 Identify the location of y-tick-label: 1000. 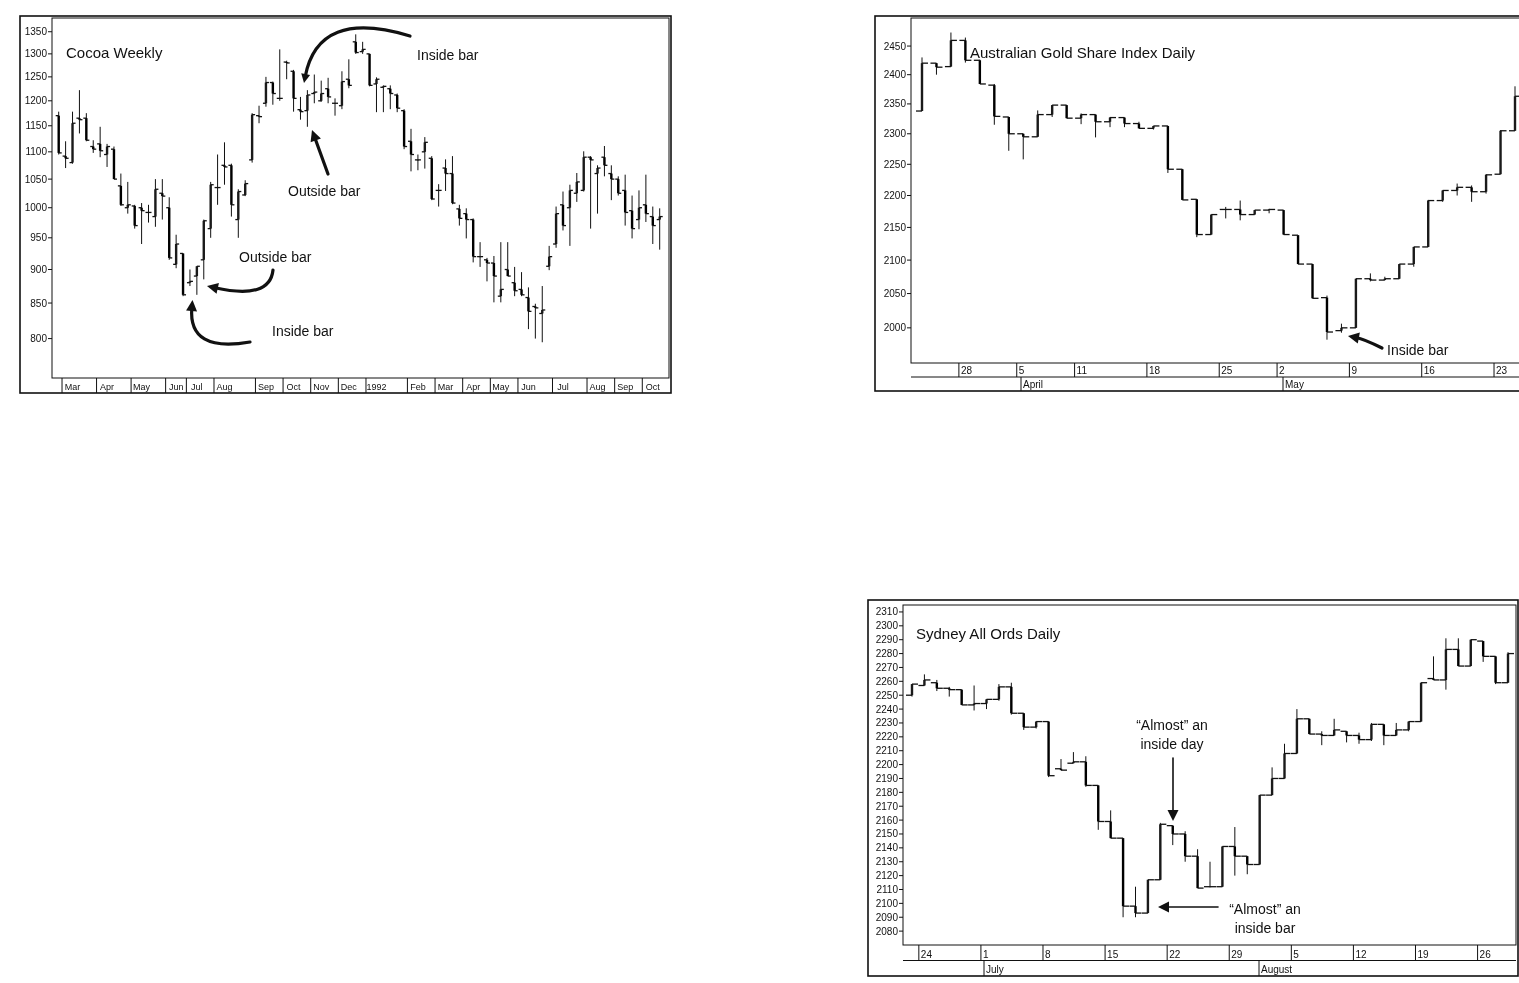
(36, 208).